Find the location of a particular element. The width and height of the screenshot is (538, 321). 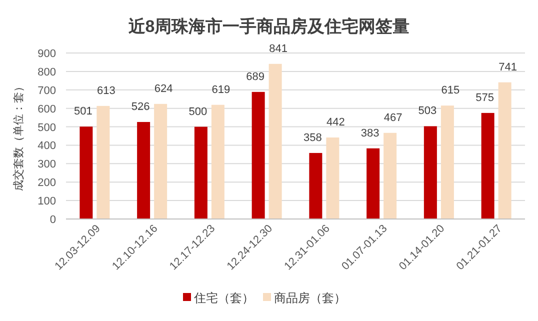

y-tick-label: 700 is located at coordinates (47, 90).